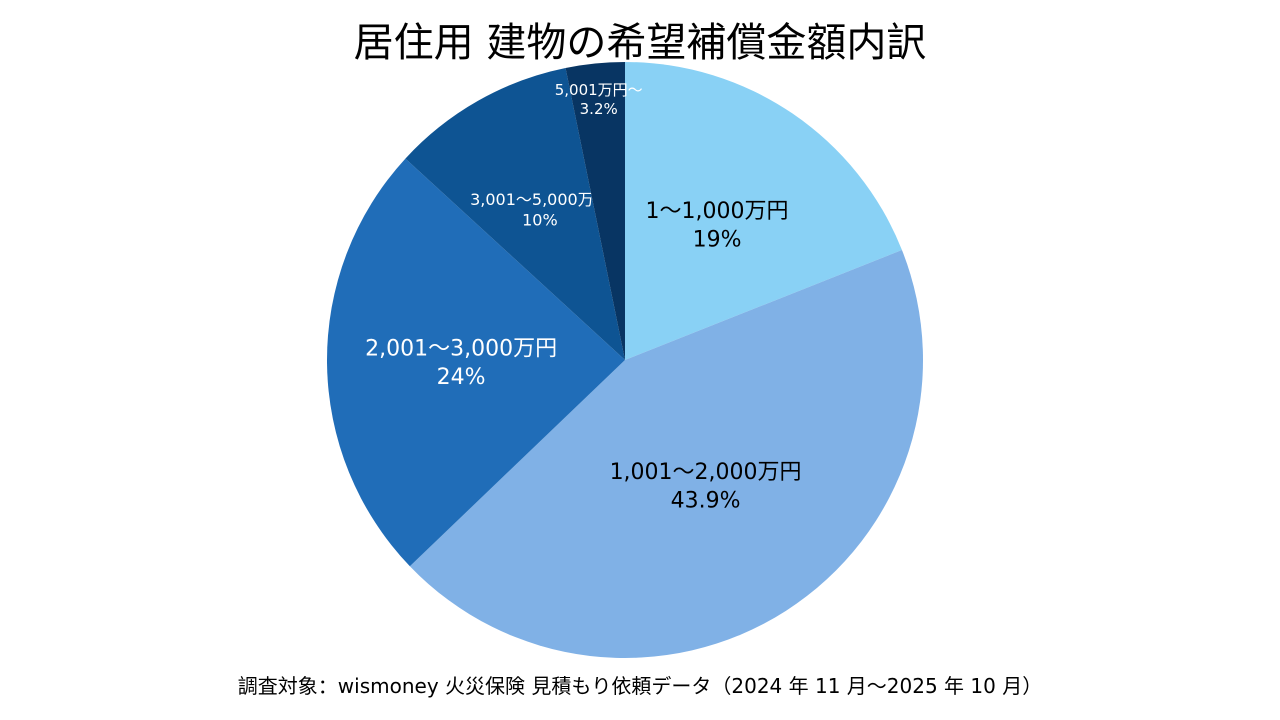 The width and height of the screenshot is (1280, 720). I want to click on slice-label: 1〜1,000万円, so click(717, 211).